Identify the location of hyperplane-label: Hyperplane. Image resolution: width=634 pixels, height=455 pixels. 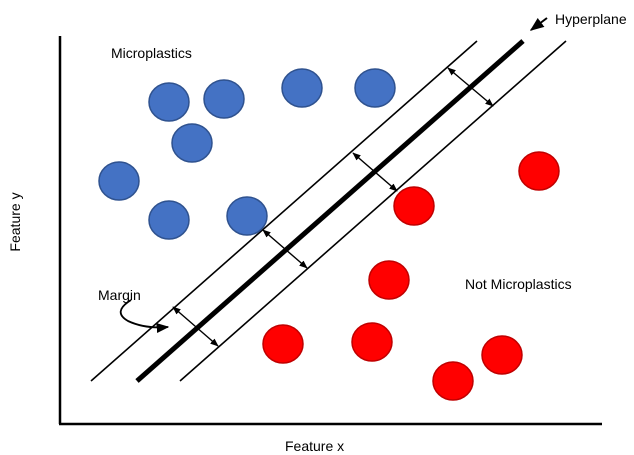
(591, 19).